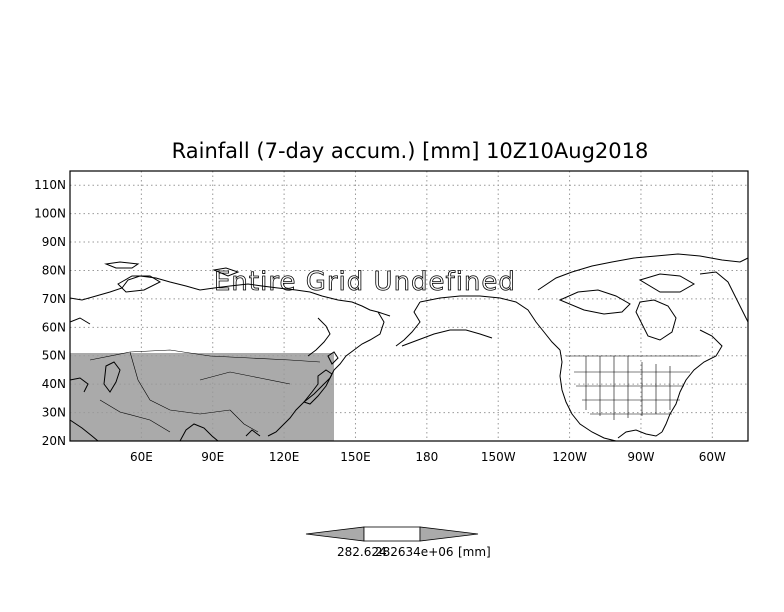  What do you see at coordinates (712, 457) in the screenshot?
I see `lon-tick-label: 60W` at bounding box center [712, 457].